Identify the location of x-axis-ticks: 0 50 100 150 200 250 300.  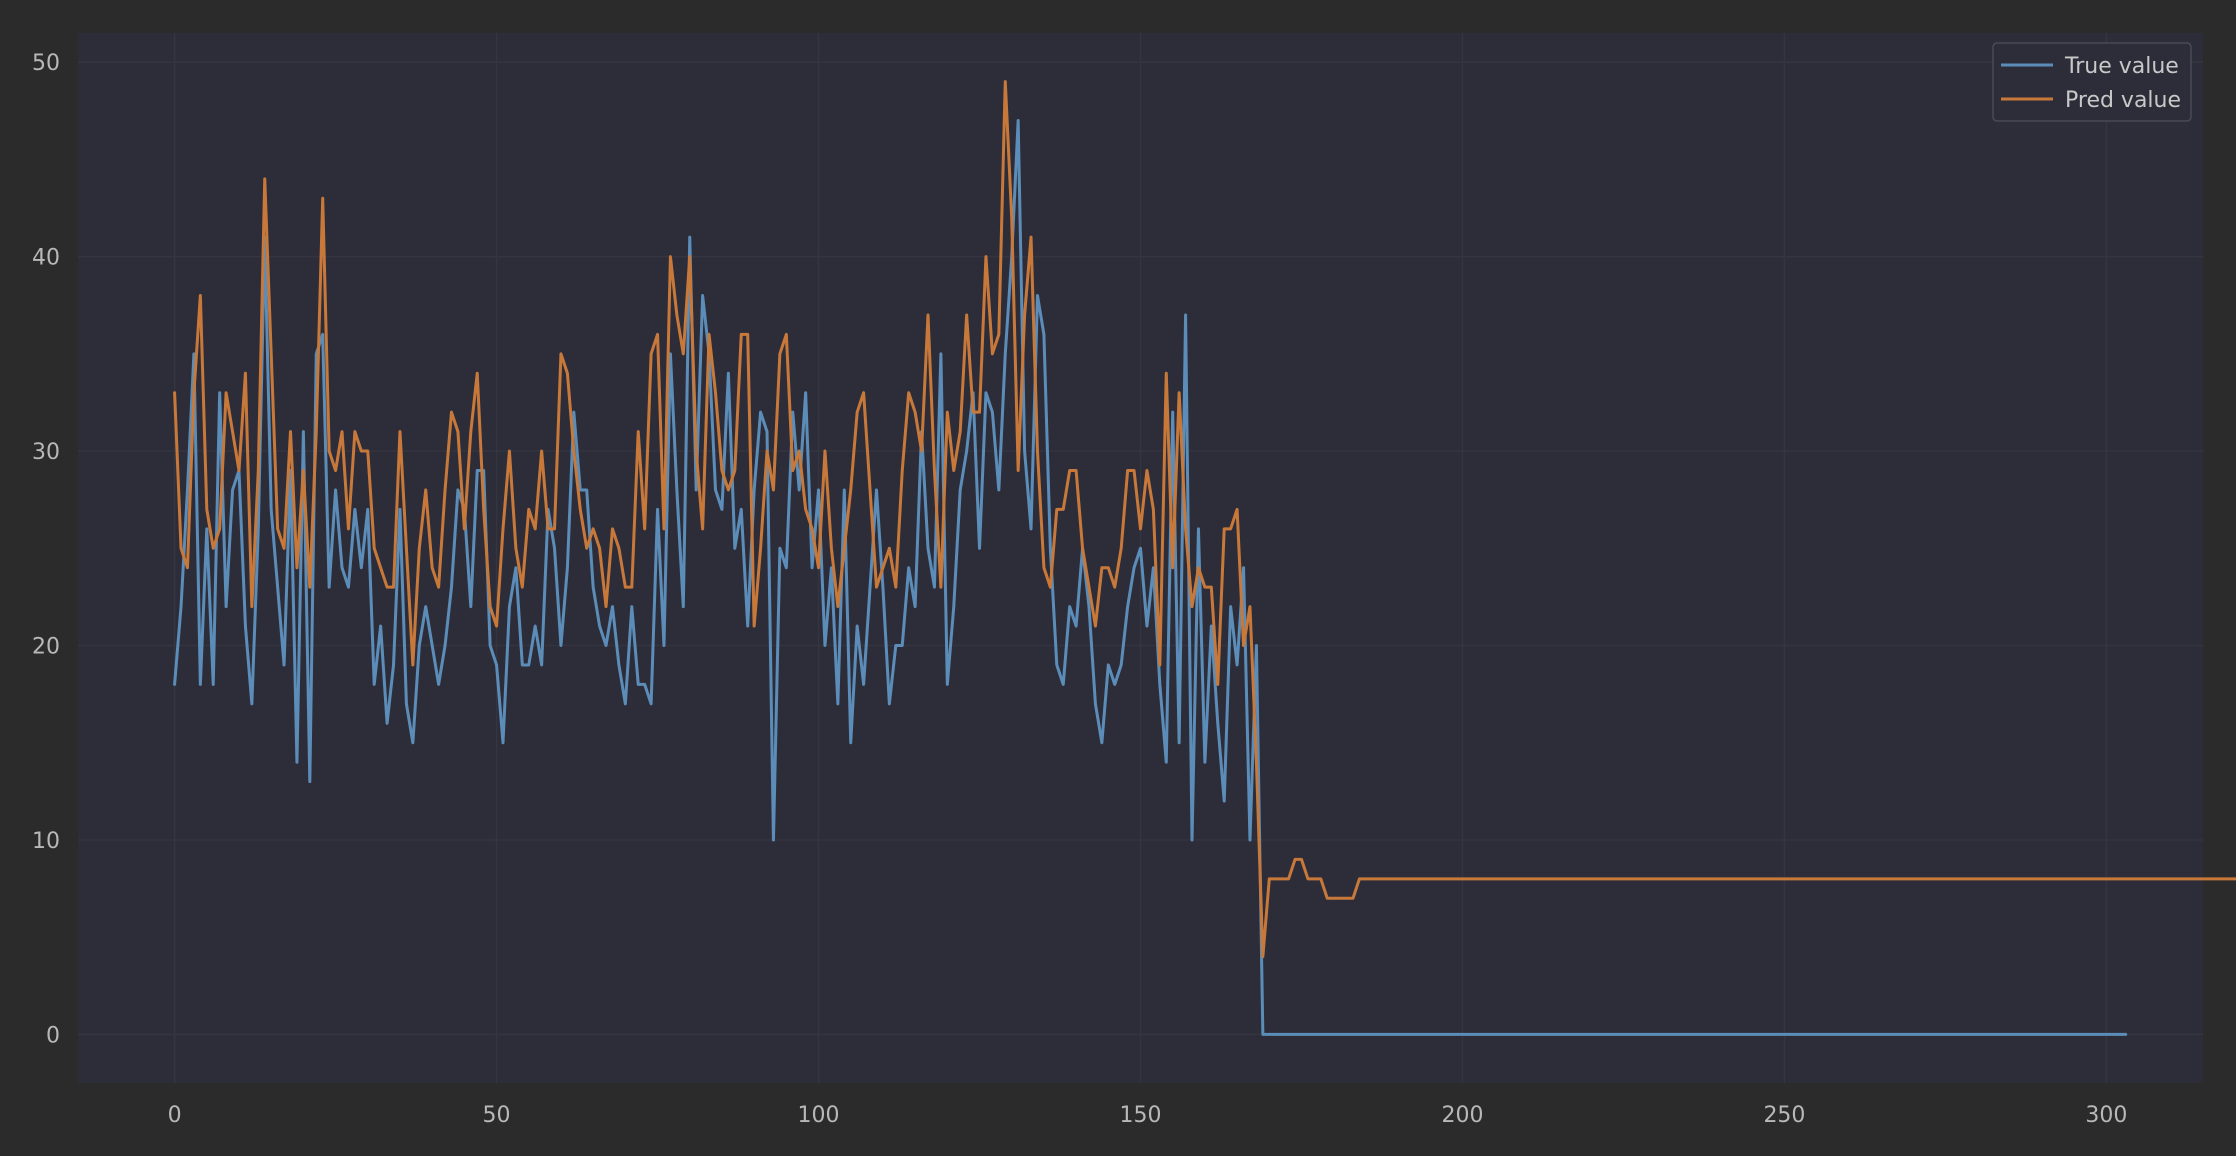
(1148, 1115).